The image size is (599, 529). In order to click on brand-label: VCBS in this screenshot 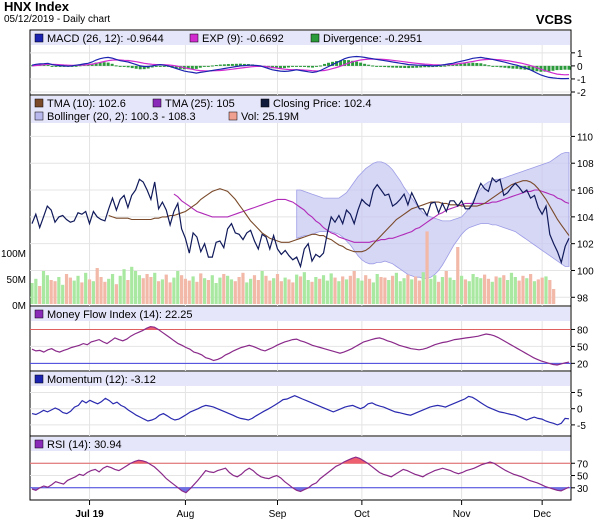, I will do `click(553, 19)`.